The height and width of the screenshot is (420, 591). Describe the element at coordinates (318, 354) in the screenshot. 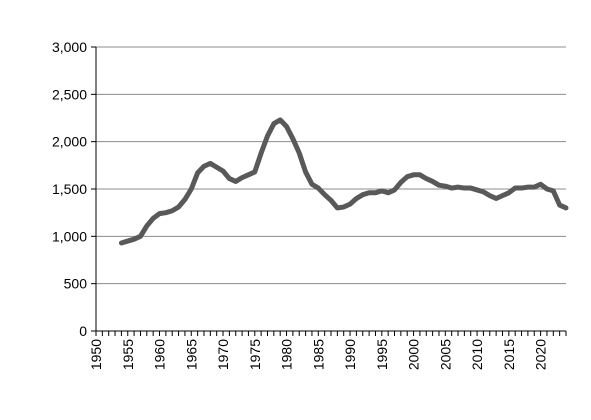

I see `x-tick-label: 1985` at that location.